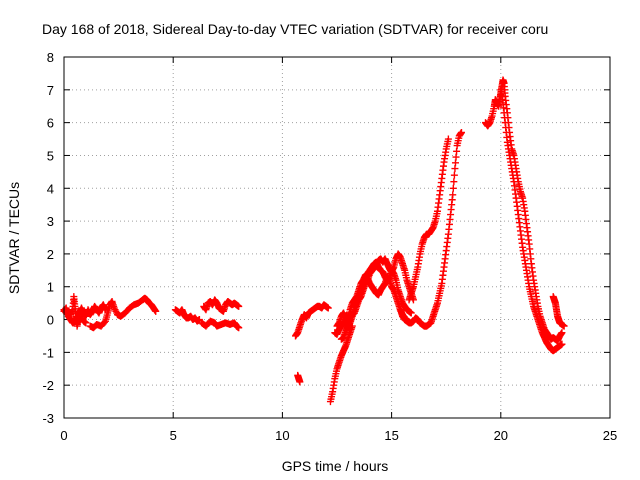 The image size is (640, 480). What do you see at coordinates (373, 298) in the screenshot?
I see `series-pass-j` at bounding box center [373, 298].